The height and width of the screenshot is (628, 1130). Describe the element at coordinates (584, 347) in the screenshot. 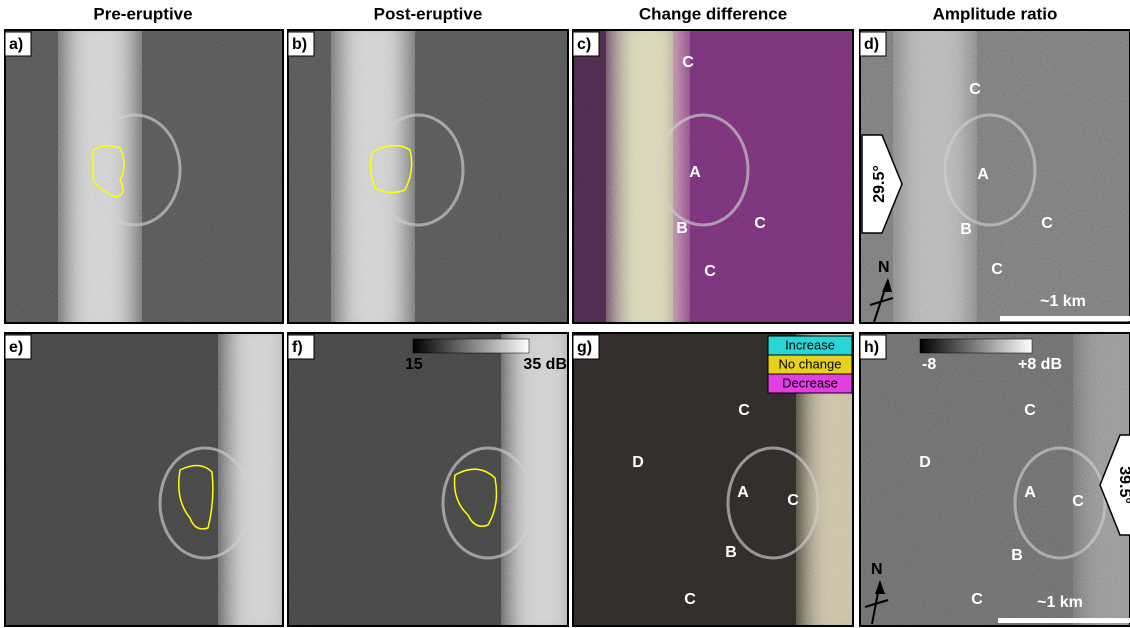

I see `panel-label: g)` at that location.